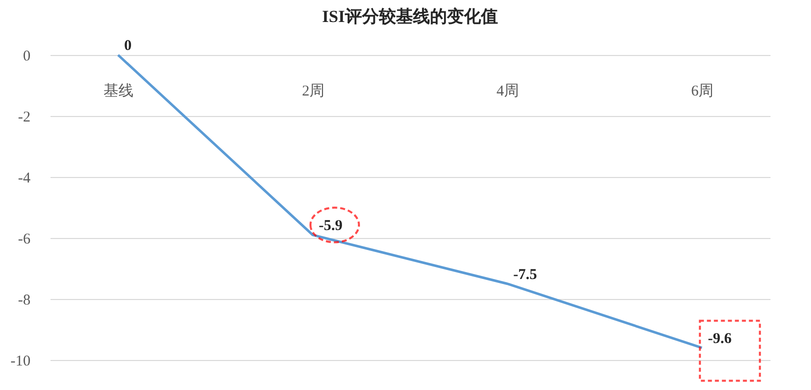 The height and width of the screenshot is (390, 811). Describe the element at coordinates (525, 274) in the screenshot. I see `data-label: -7.5` at that location.